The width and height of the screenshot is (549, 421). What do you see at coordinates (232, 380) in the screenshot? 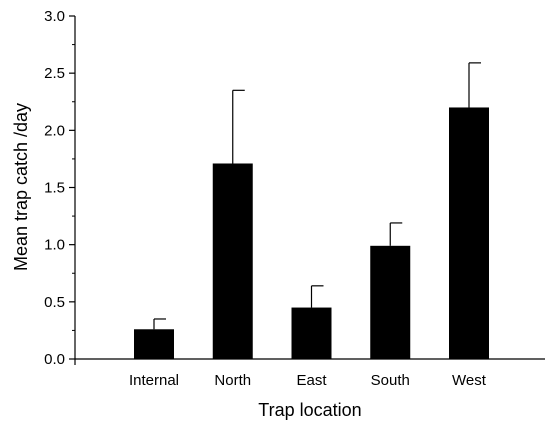
I see `x-tick-label: North` at bounding box center [232, 380].